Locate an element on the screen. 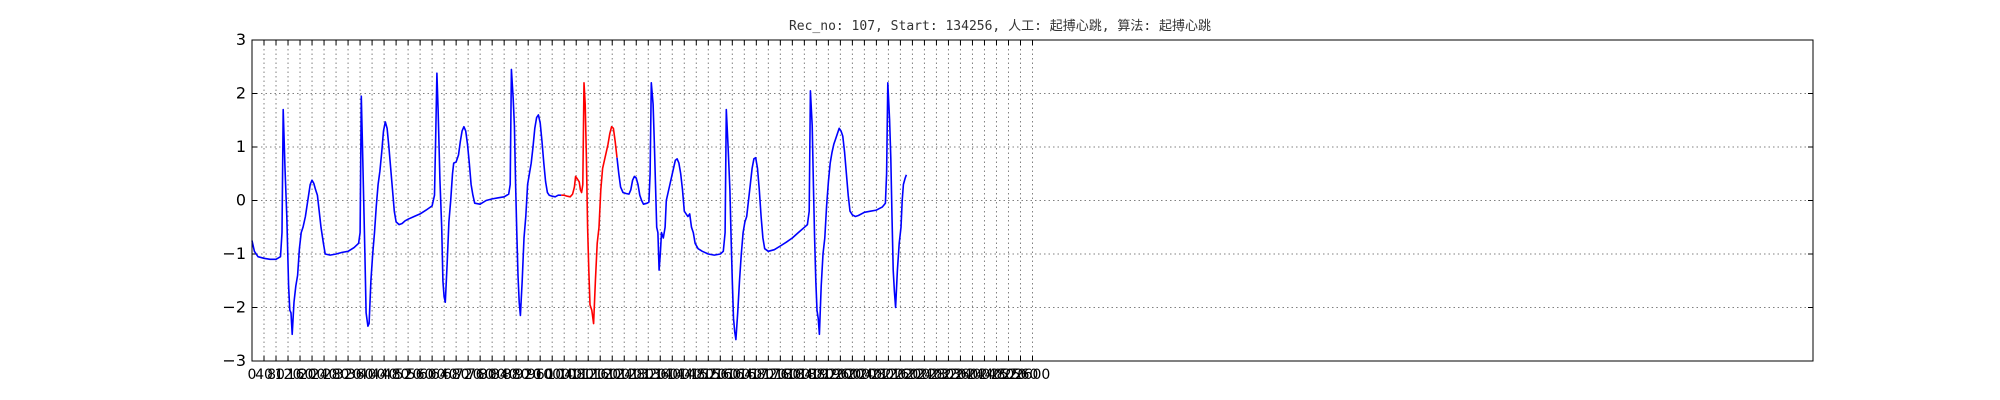 The image size is (2000, 400). y-tick-label: −2 is located at coordinates (234, 307).